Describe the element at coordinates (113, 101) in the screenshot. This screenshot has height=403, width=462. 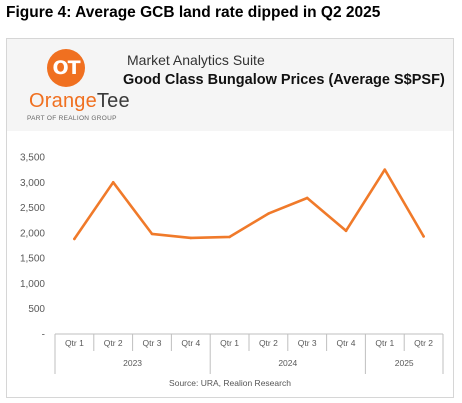
I see `brand-name-part2: Tee` at that location.